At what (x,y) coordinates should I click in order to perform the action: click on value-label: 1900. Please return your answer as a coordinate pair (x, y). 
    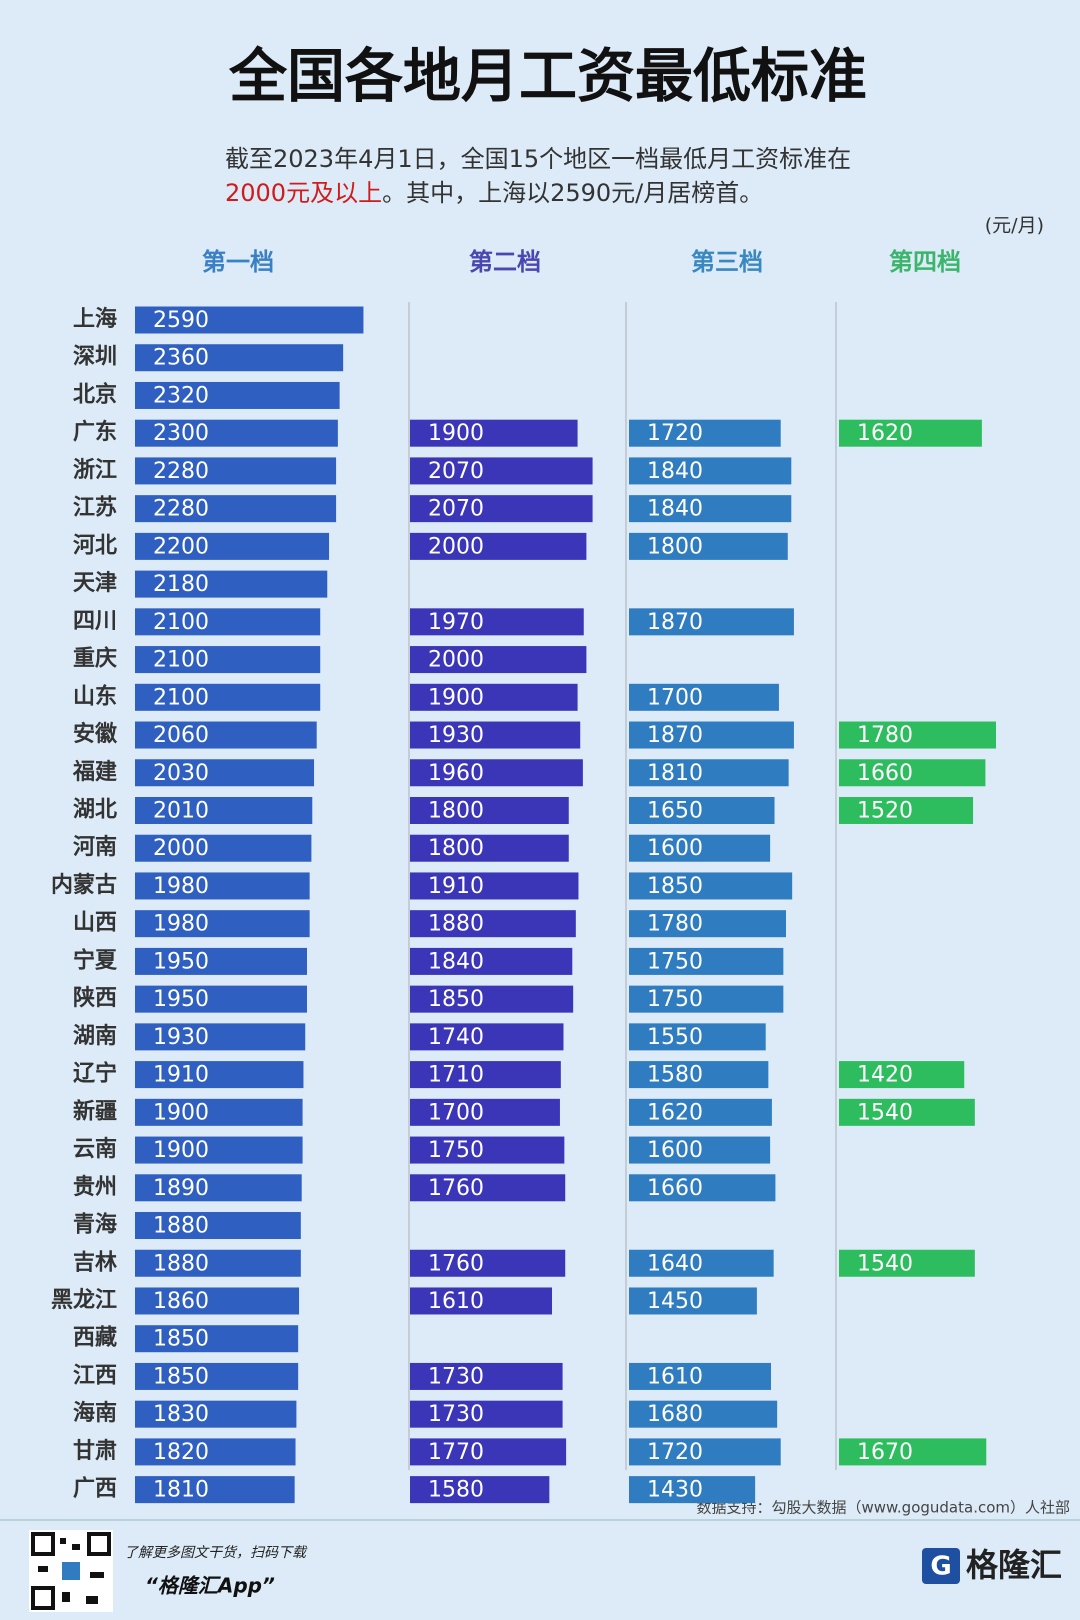
    Looking at the image, I should click on (456, 697).